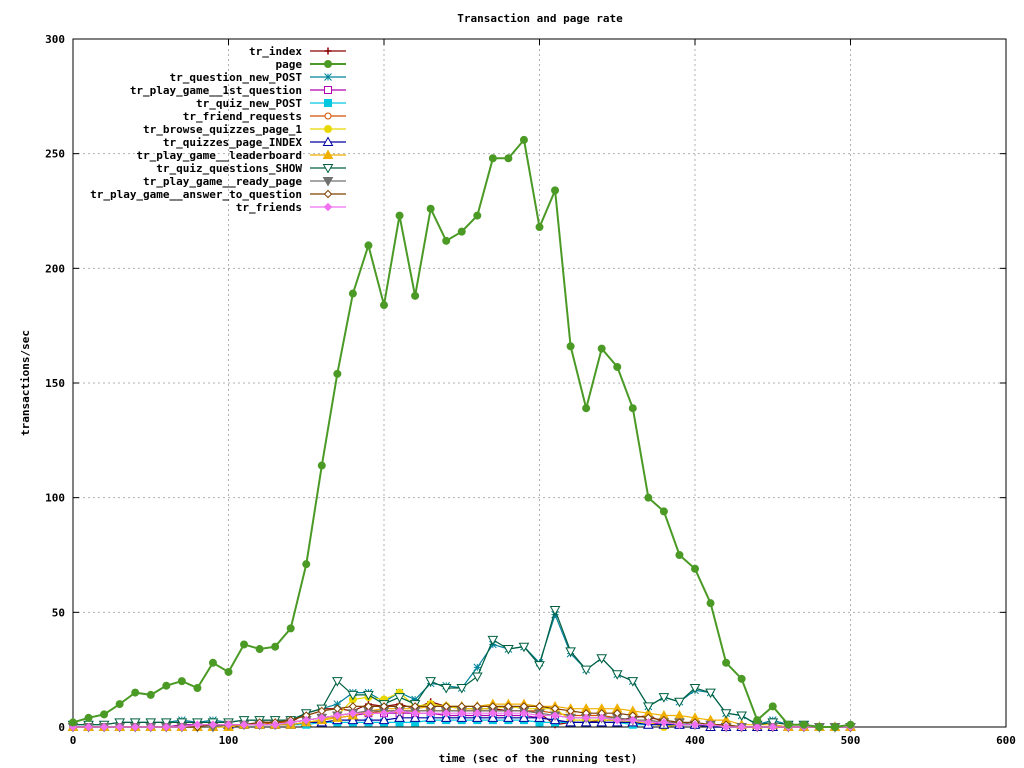 Image resolution: width=1024 pixels, height=768 pixels. Describe the element at coordinates (254, 142) in the screenshot. I see `legend-item: tr_quizzes_page_INDEX` at that location.